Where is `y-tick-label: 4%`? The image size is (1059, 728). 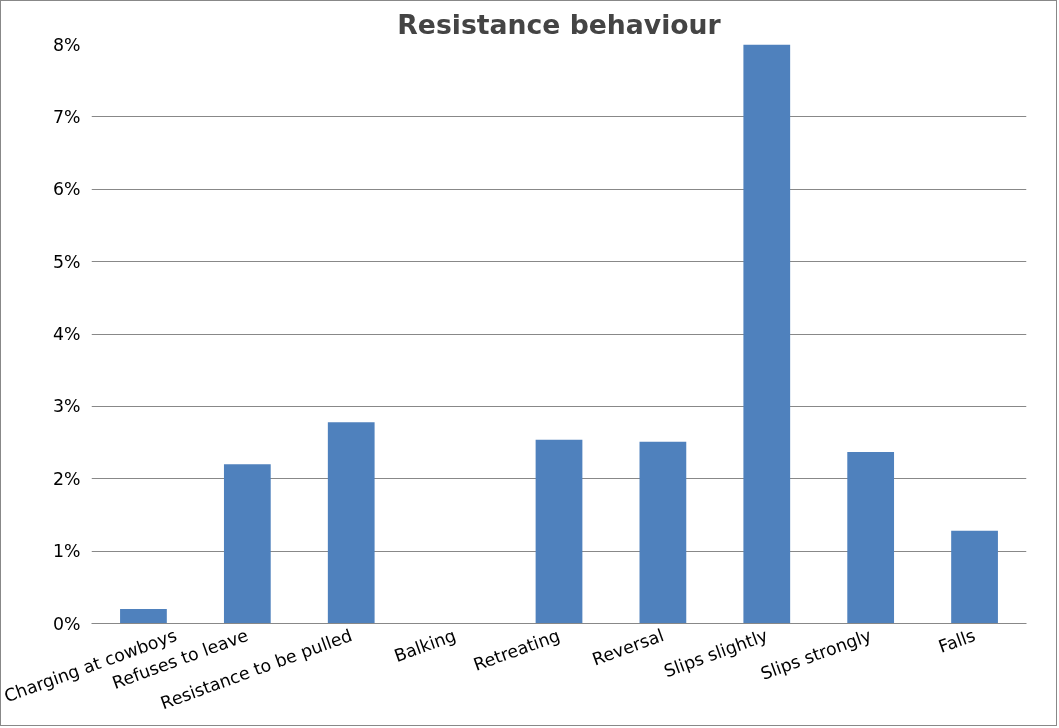
y-tick-label: 4% is located at coordinates (67, 334).